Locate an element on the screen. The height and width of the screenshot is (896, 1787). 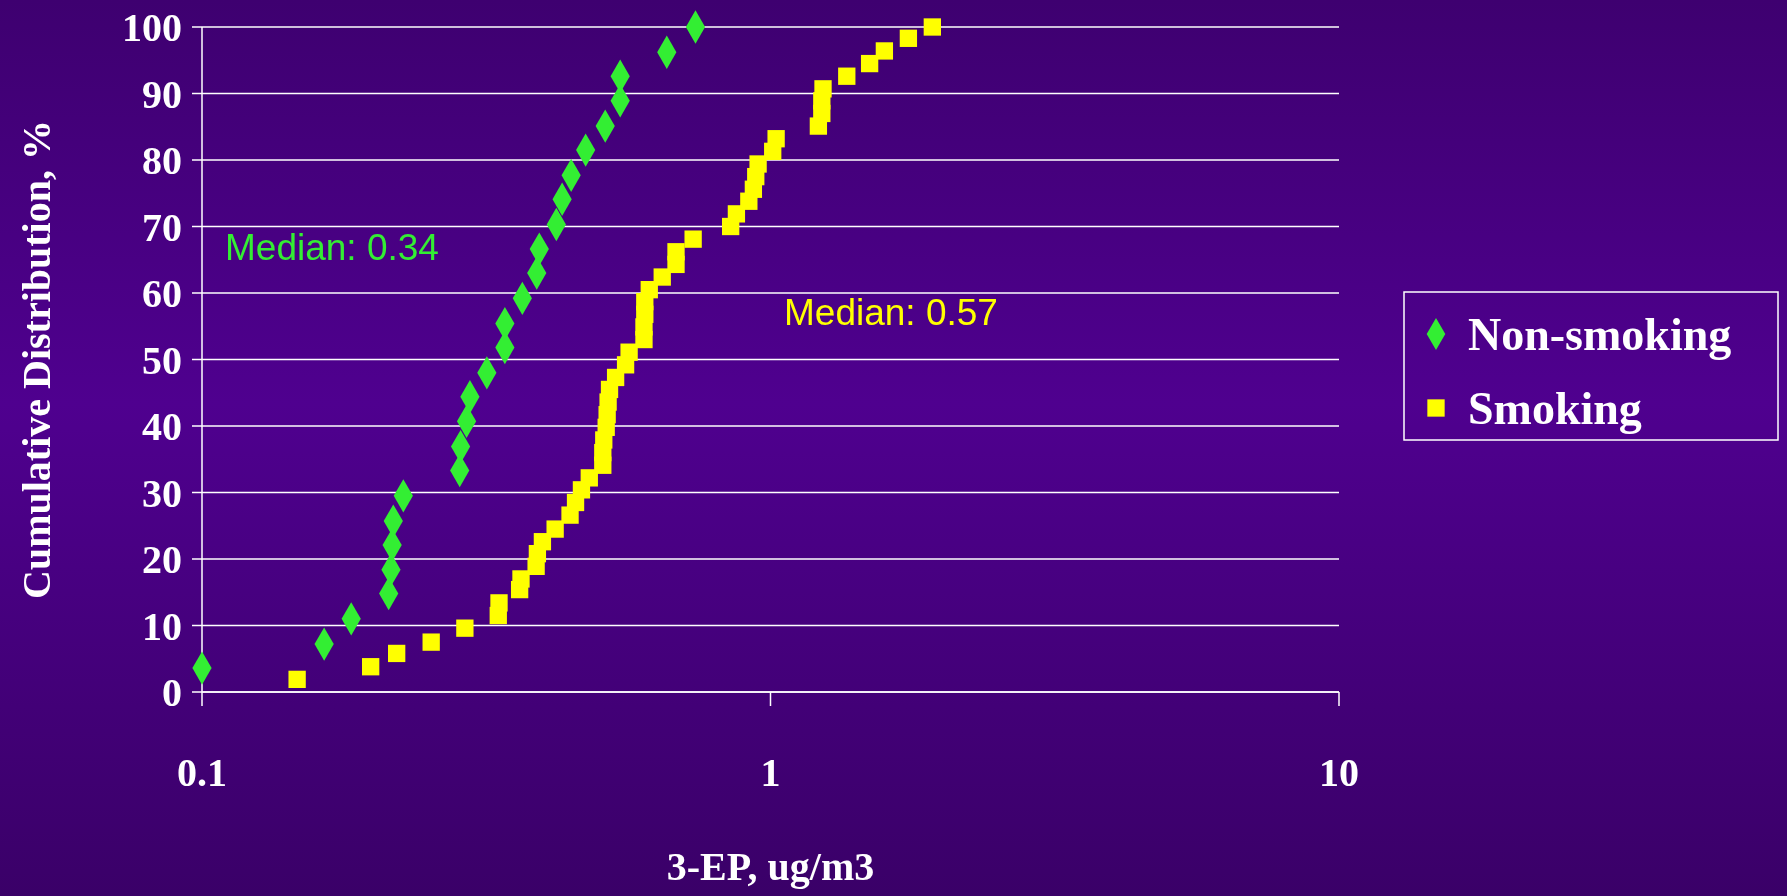
y-tick-label: 0 is located at coordinates (172, 692).